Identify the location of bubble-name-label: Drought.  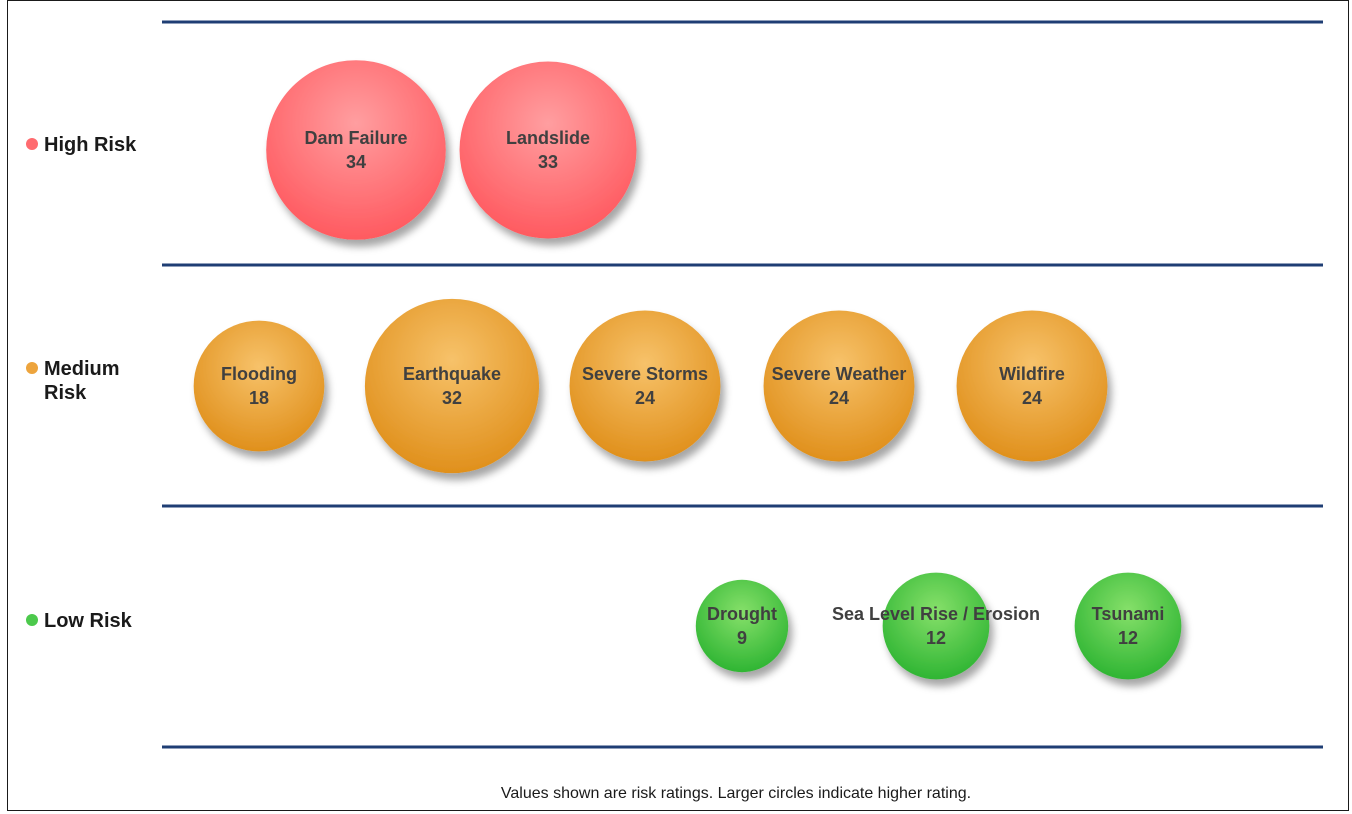
(742, 614).